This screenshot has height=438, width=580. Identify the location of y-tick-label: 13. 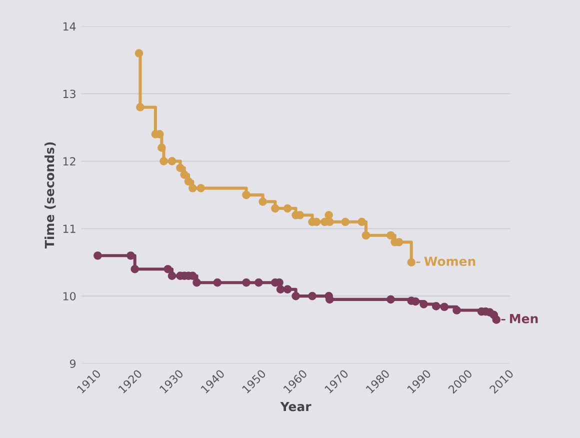
(69, 94).